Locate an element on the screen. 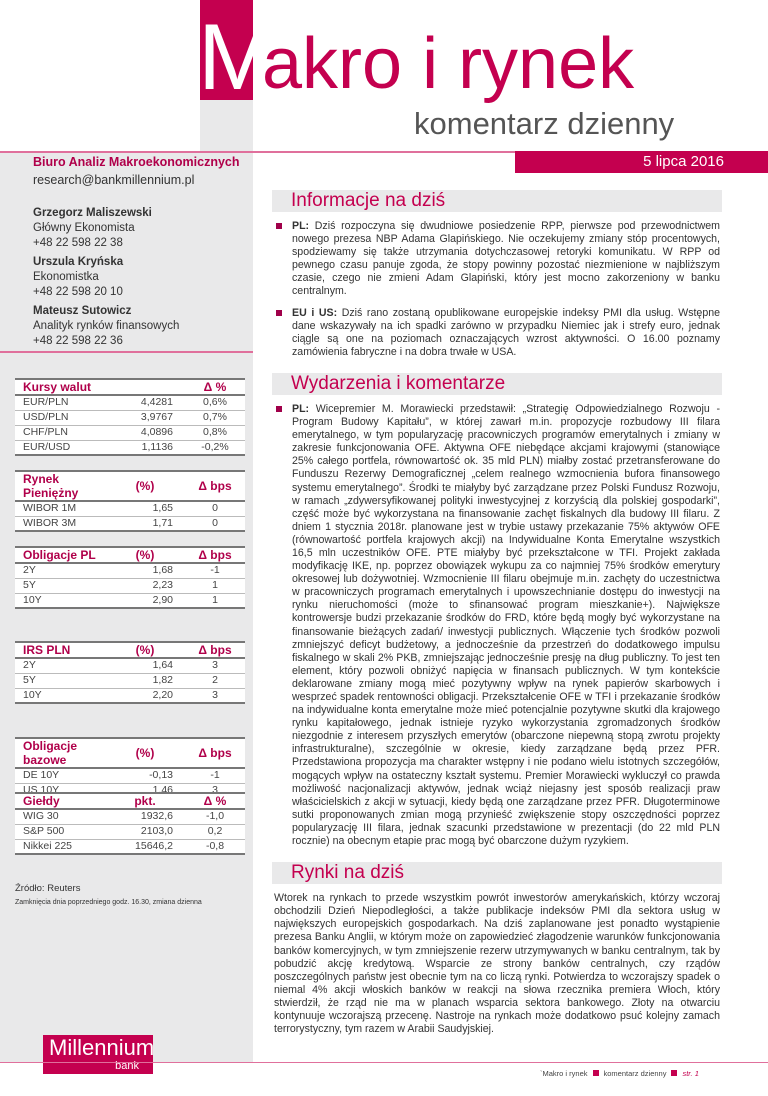 The height and width of the screenshot is (1096, 768). table-row: WIBOR 3M 1,71 0 is located at coordinates (130, 524).